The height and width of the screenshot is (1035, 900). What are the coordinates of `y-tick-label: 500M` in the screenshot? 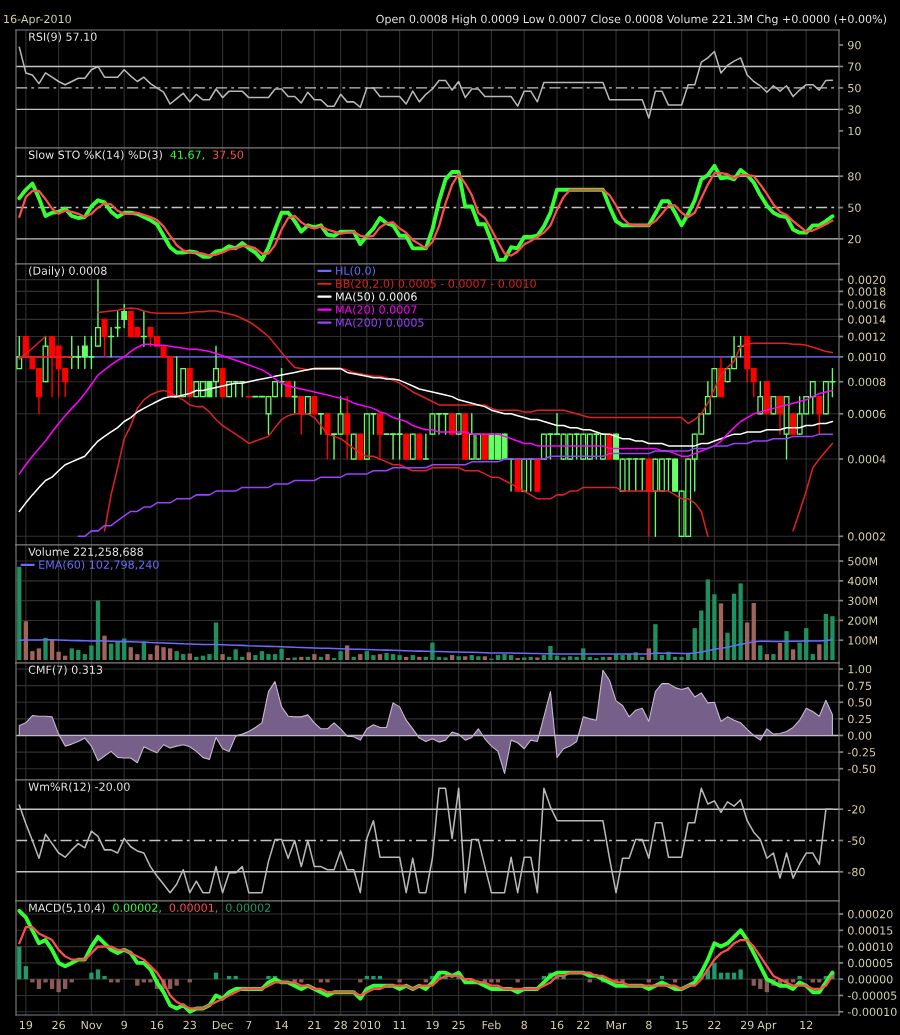 It's located at (863, 561).